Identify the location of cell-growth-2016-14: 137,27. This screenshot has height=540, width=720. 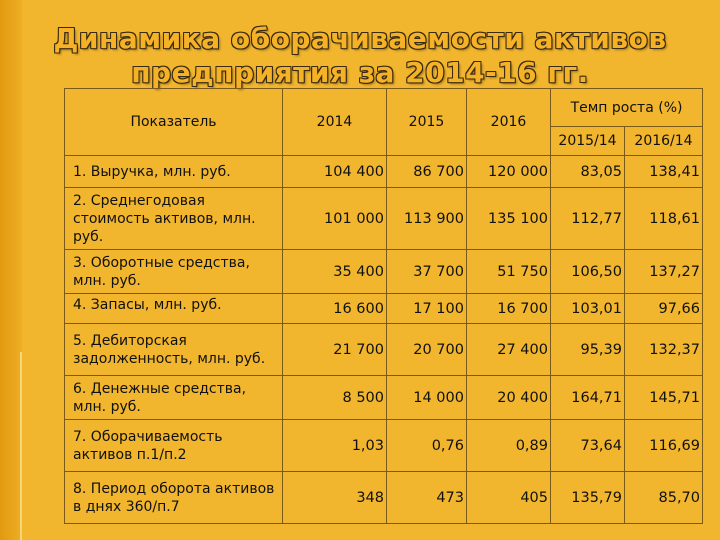
(663, 271).